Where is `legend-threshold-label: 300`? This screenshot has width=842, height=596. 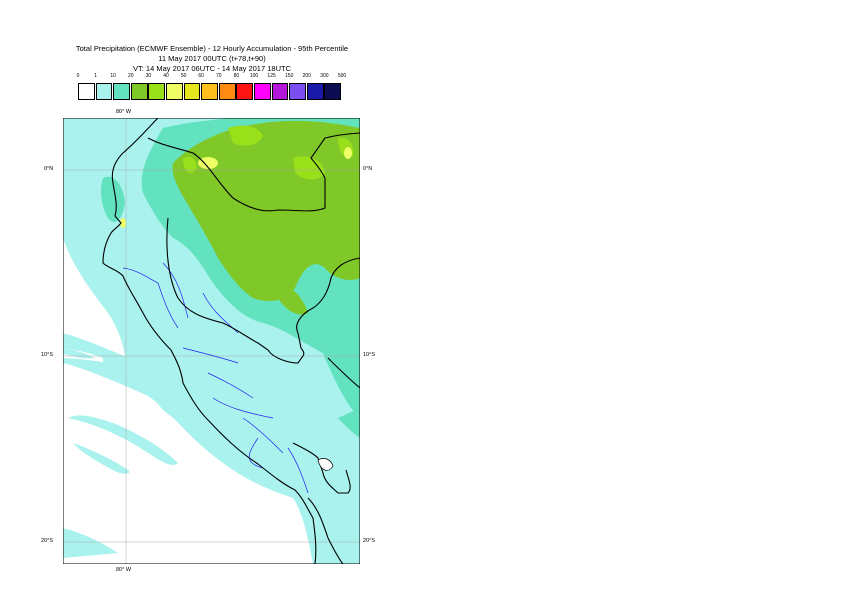 legend-threshold-label: 300 is located at coordinates (324, 76).